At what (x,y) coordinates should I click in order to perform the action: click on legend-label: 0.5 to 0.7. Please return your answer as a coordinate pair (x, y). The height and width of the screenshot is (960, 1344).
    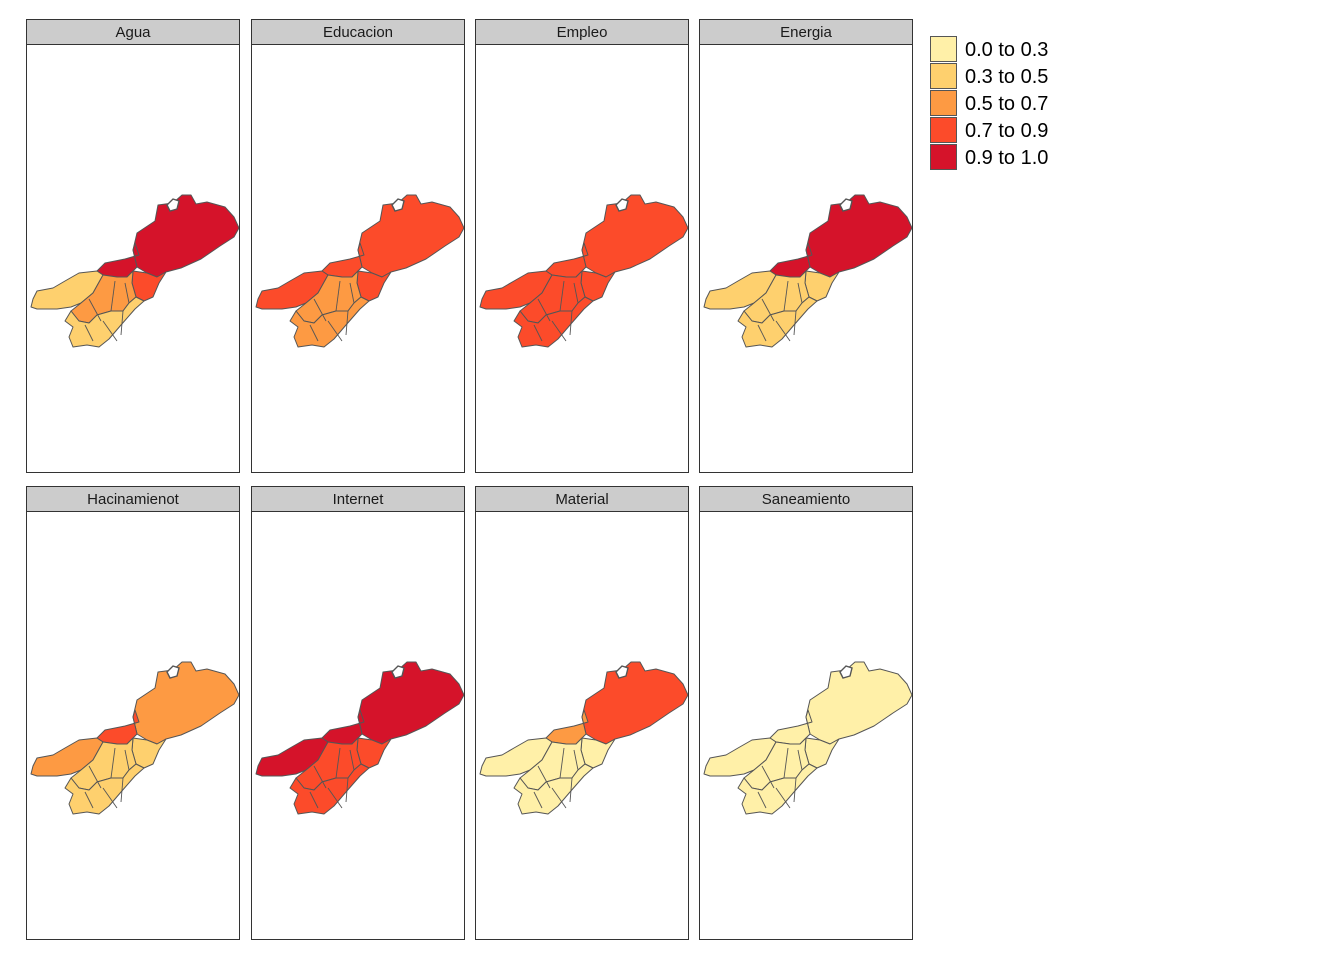
    Looking at the image, I should click on (1007, 104).